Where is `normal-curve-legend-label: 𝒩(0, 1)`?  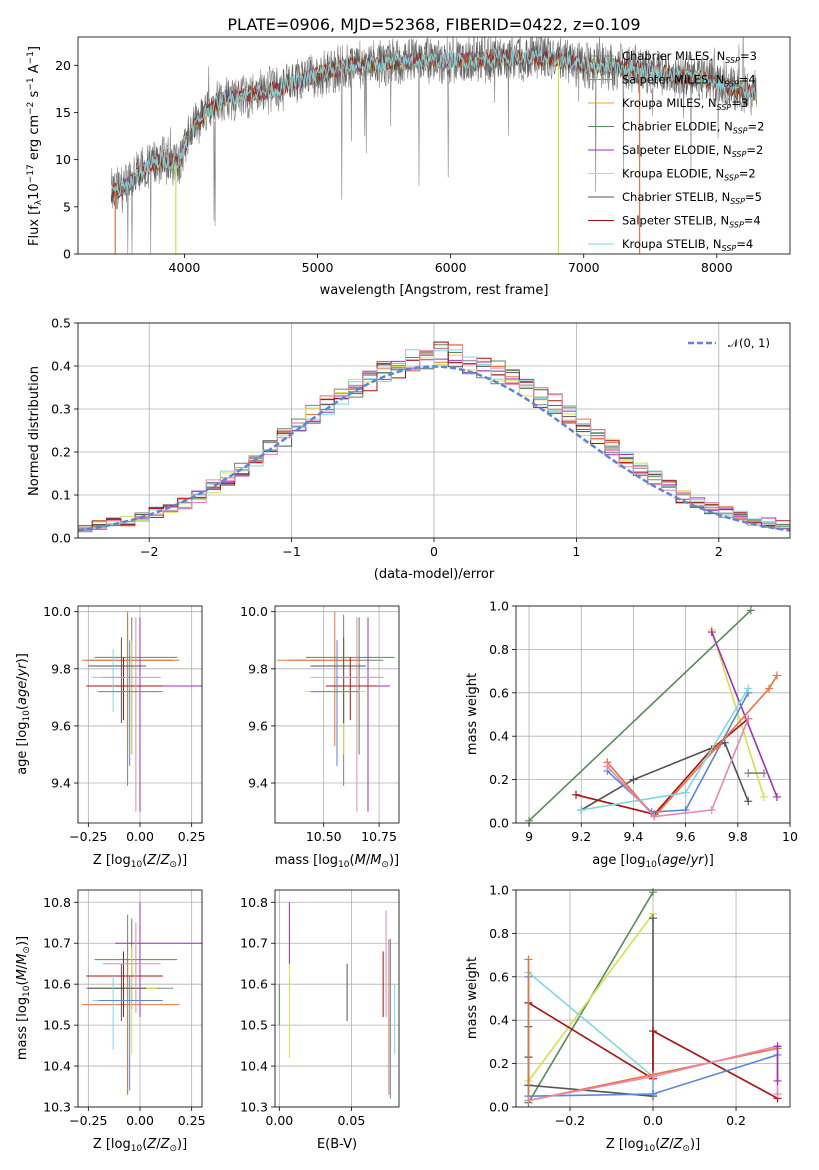
normal-curve-legend-label: 𝒩(0, 1) is located at coordinates (749, 343).